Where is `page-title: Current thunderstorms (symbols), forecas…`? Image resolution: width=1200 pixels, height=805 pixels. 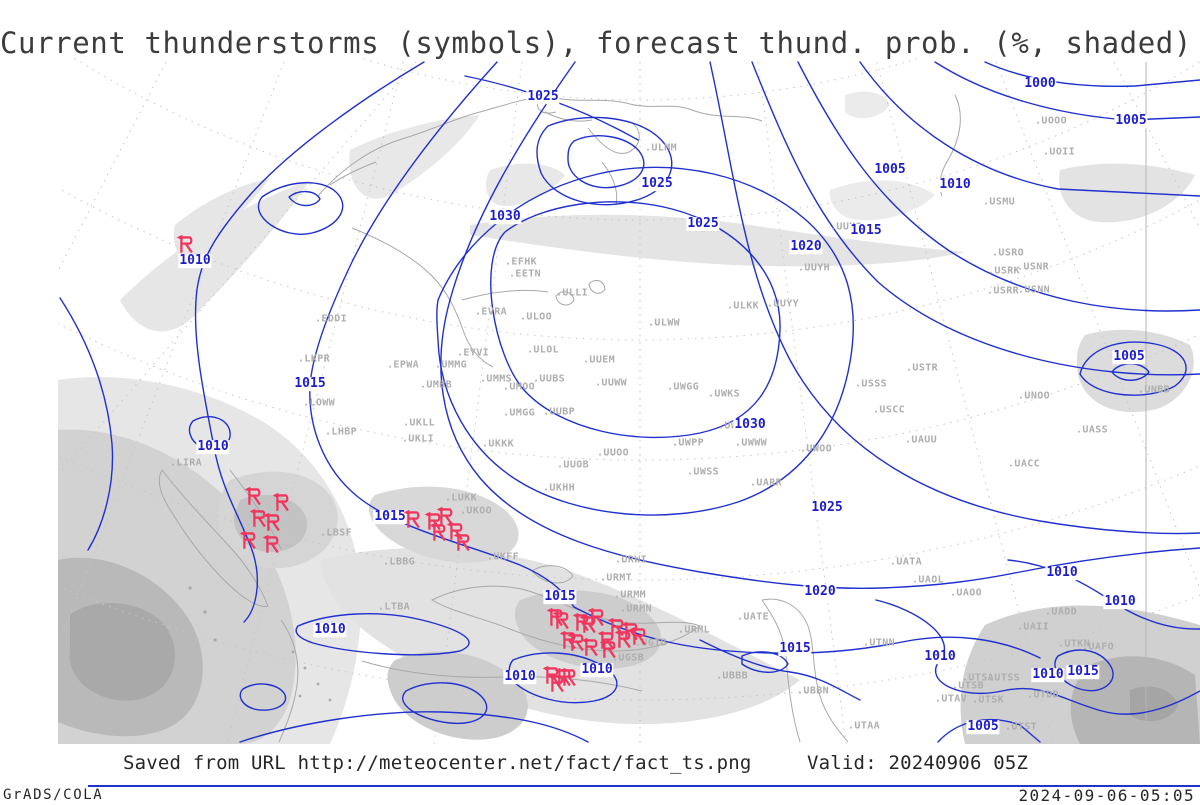
page-title: Current thunderstorms (symbols), forecas… is located at coordinates (596, 43).